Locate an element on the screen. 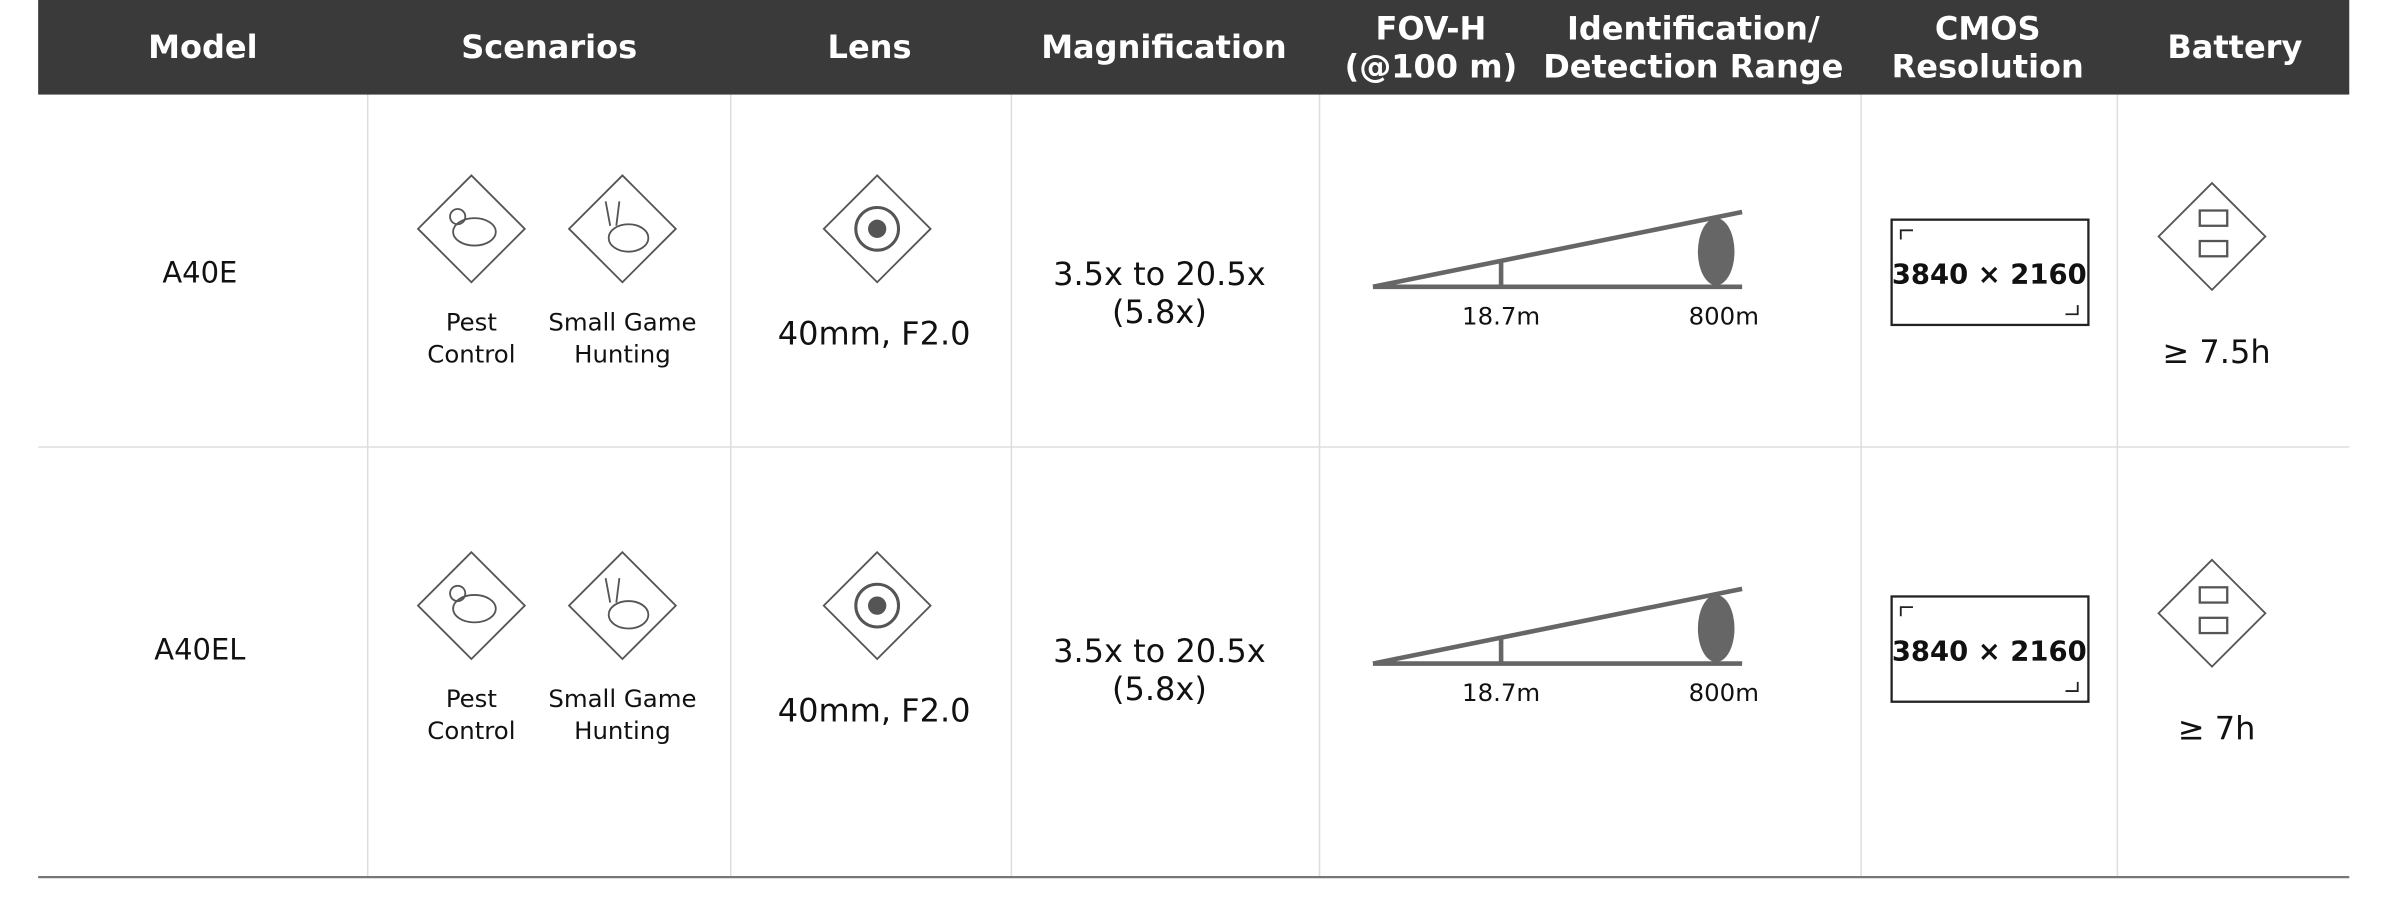 The height and width of the screenshot is (904, 2392). header-band is located at coordinates (1194, 47).